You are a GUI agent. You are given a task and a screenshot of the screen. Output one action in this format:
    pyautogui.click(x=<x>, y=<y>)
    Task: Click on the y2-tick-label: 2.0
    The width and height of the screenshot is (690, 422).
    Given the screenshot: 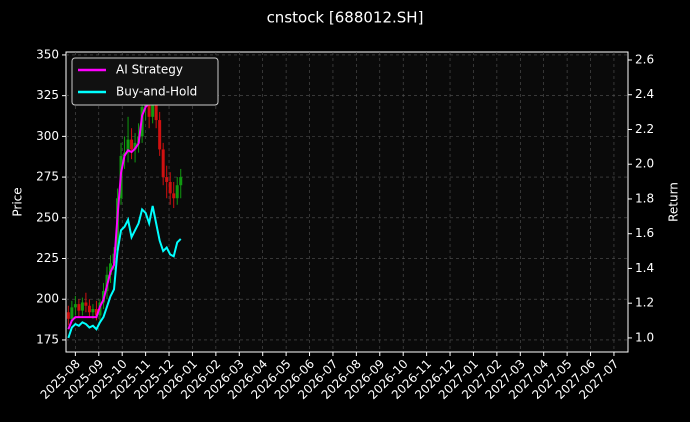 What is the action you would take?
    pyautogui.click(x=644, y=164)
    